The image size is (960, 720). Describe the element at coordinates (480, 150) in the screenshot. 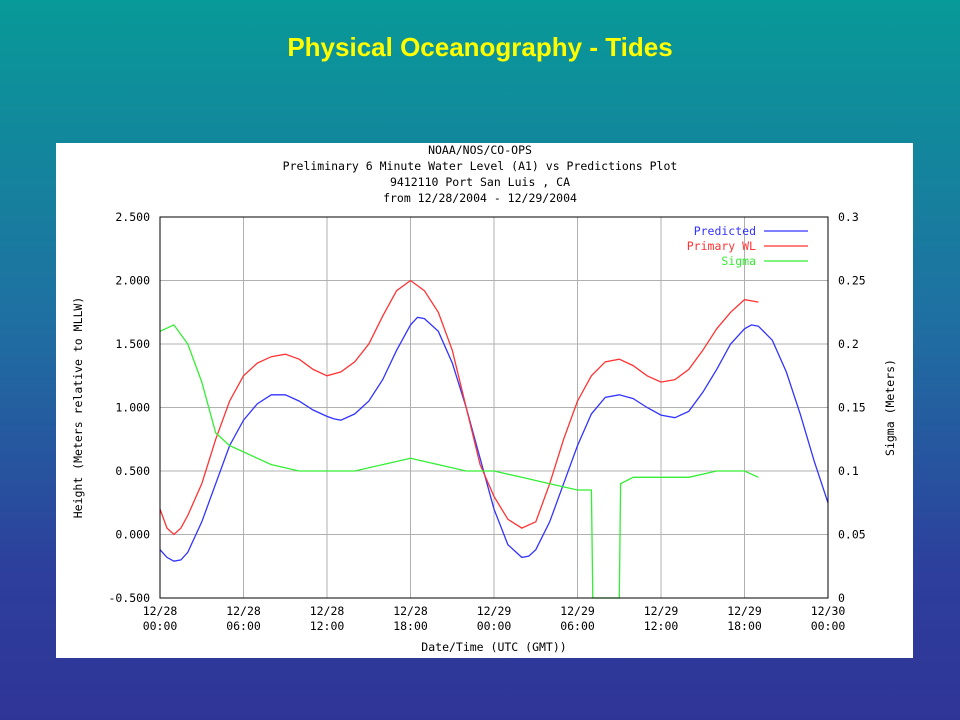

I see `chart-title-line: NOAA/NOS/CO-OPS` at that location.